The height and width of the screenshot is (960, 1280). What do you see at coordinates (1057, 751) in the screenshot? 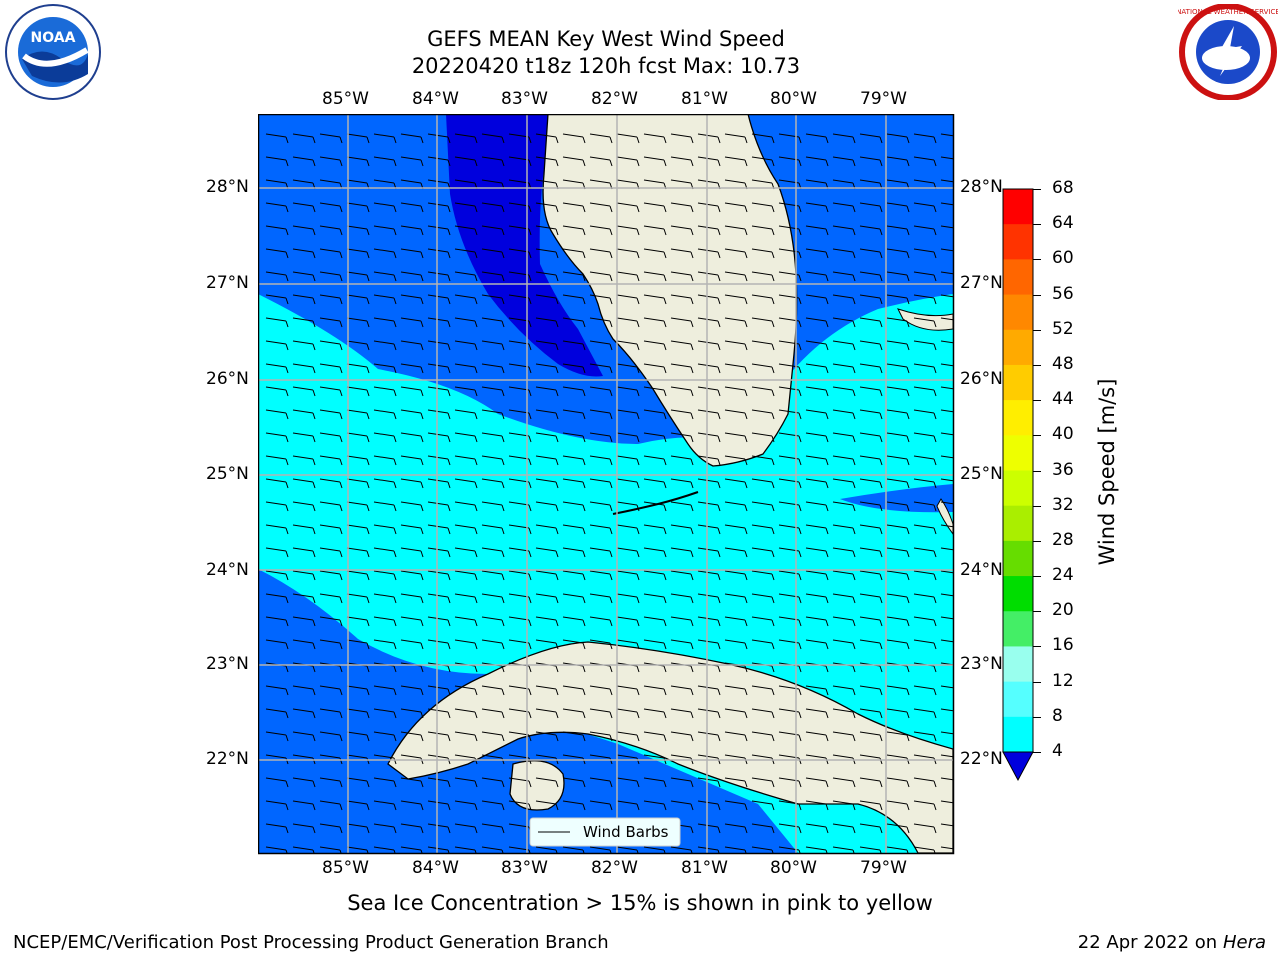
I see `colorbar-tick-label: 4` at bounding box center [1057, 751].